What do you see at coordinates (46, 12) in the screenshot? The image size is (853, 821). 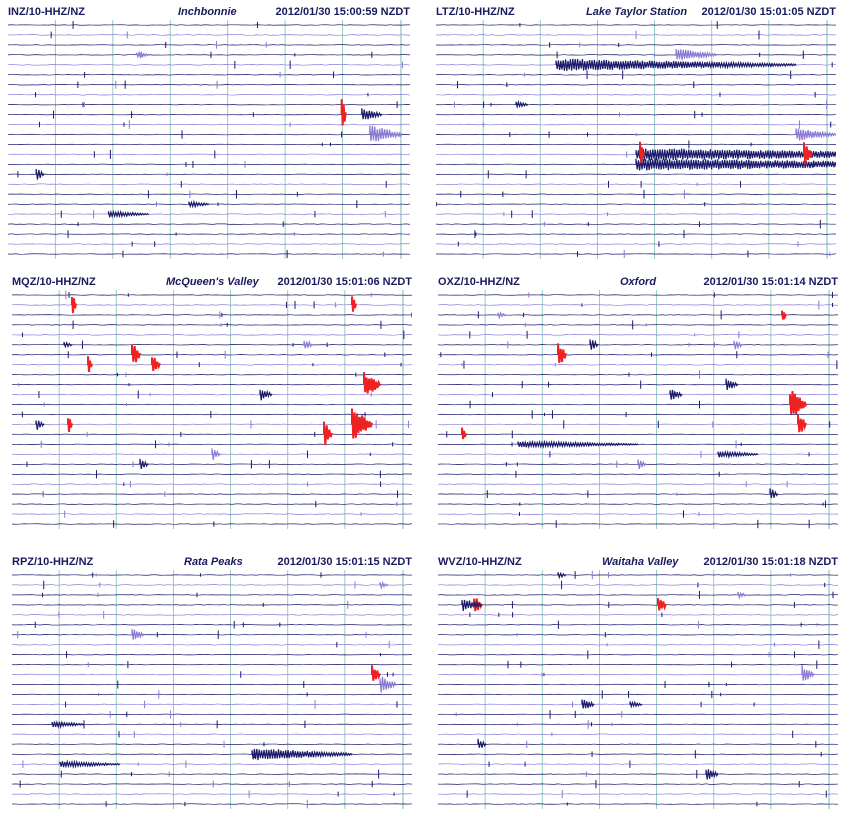 I see `station-code: INZ/10-HHZ/NZ` at bounding box center [46, 12].